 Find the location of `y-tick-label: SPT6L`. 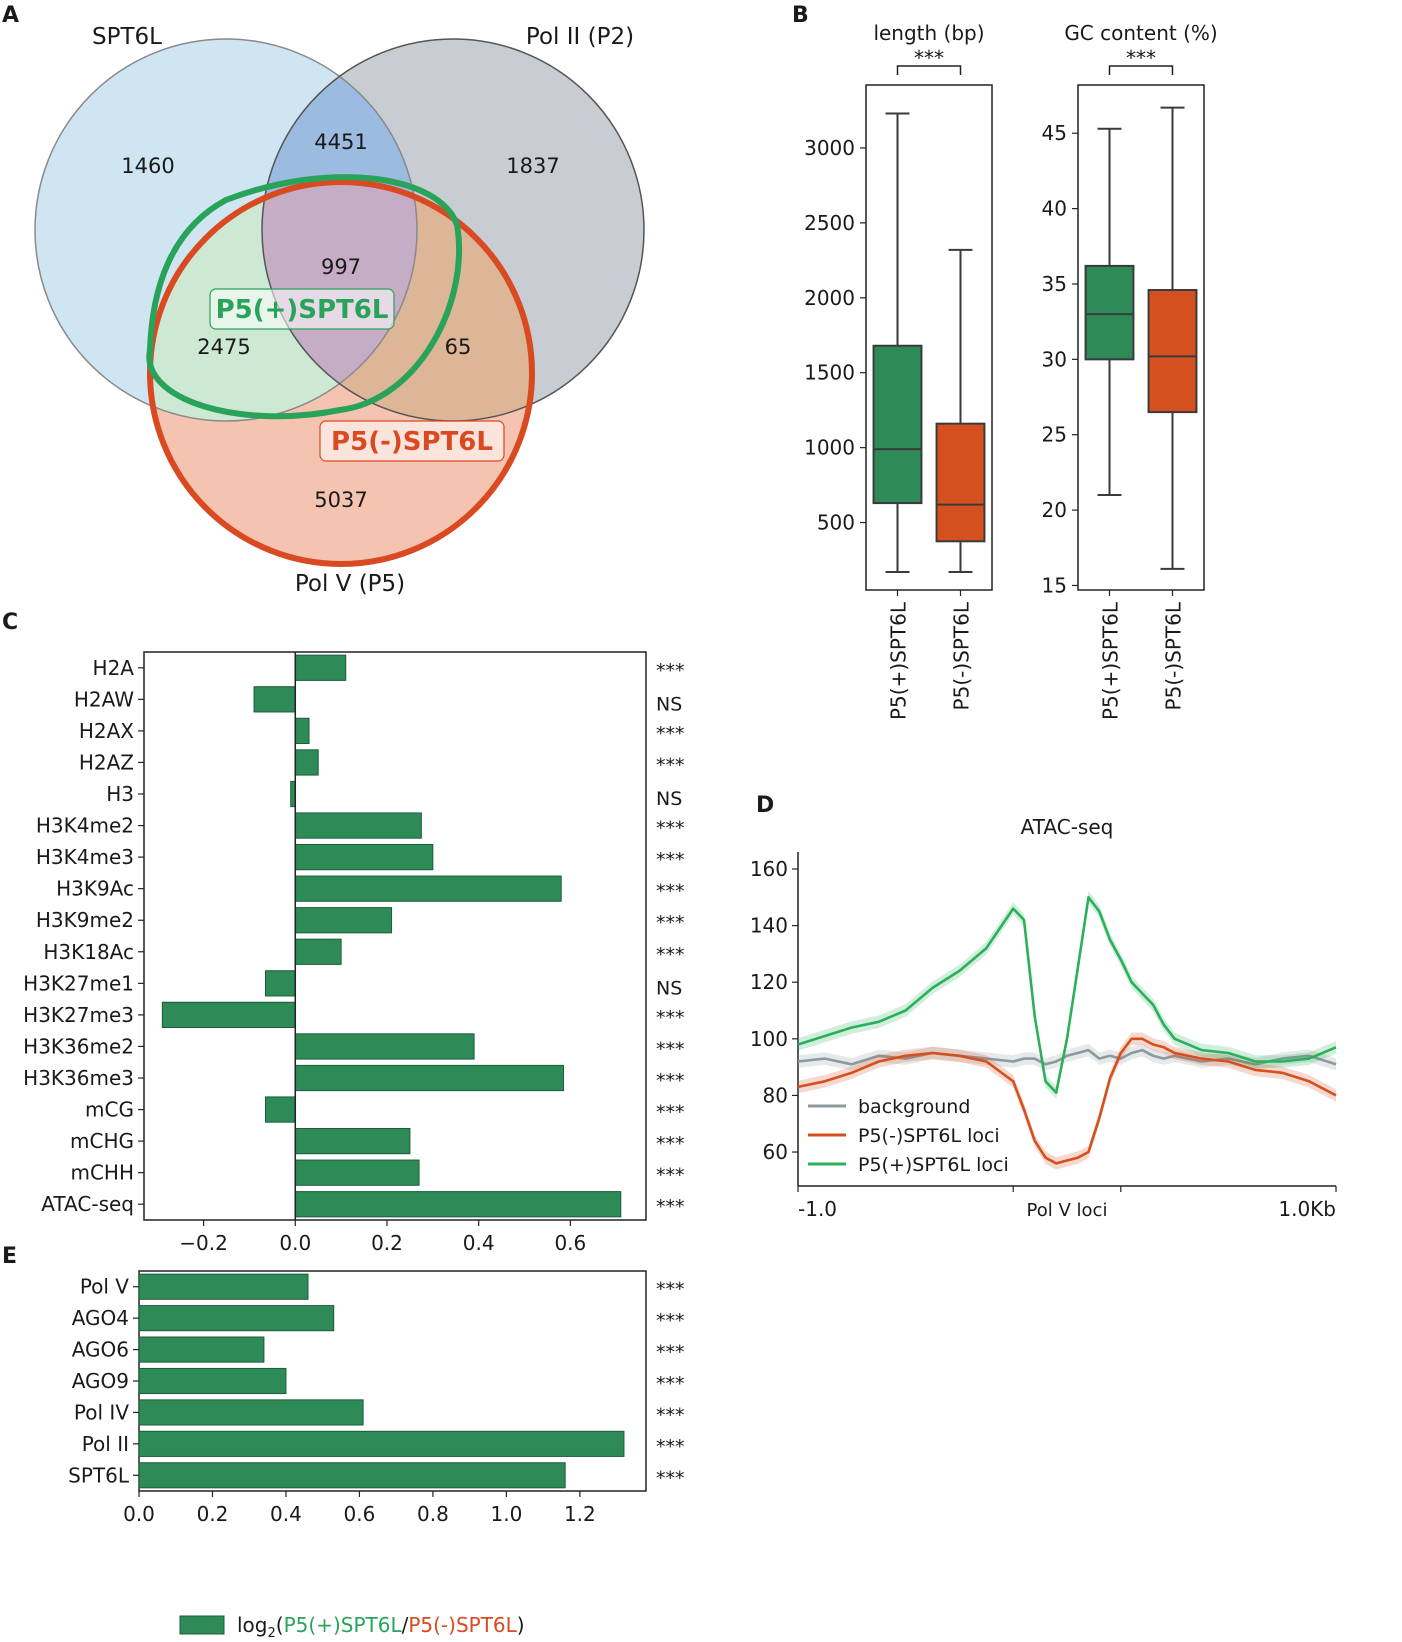

y-tick-label: SPT6L is located at coordinates (99, 1475).